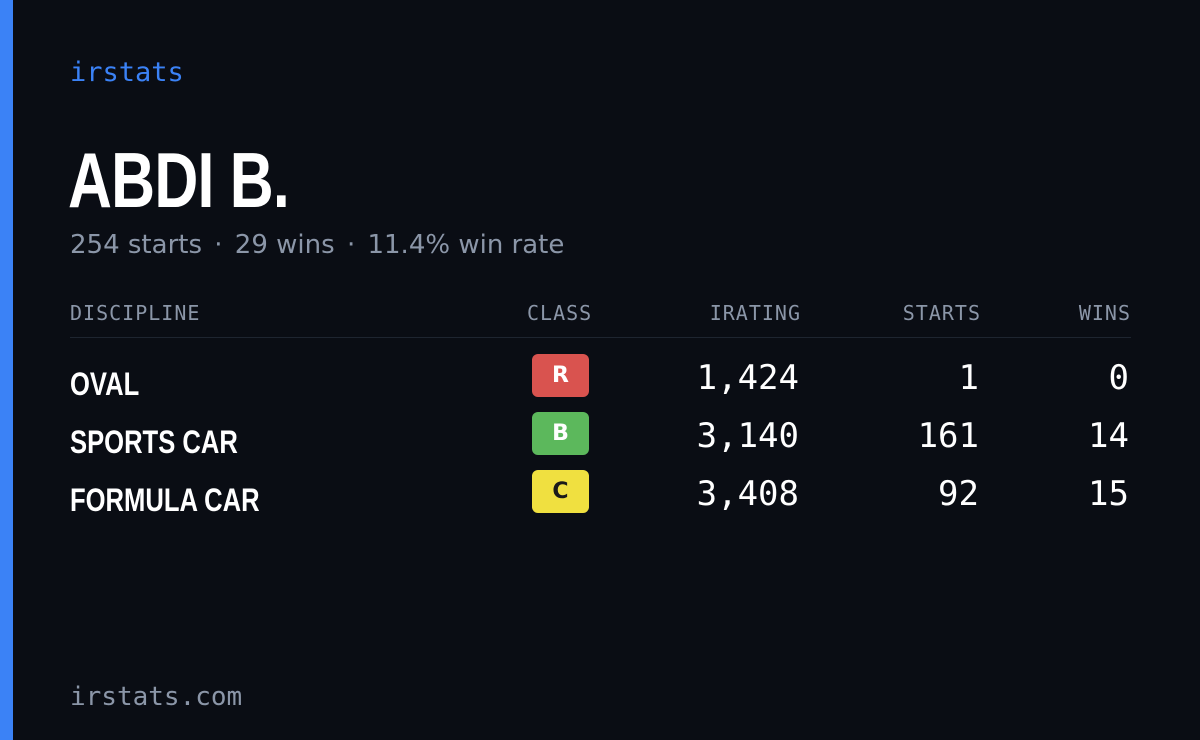 This screenshot has width=1200, height=740. I want to click on row-wins: 0, so click(1118, 378).